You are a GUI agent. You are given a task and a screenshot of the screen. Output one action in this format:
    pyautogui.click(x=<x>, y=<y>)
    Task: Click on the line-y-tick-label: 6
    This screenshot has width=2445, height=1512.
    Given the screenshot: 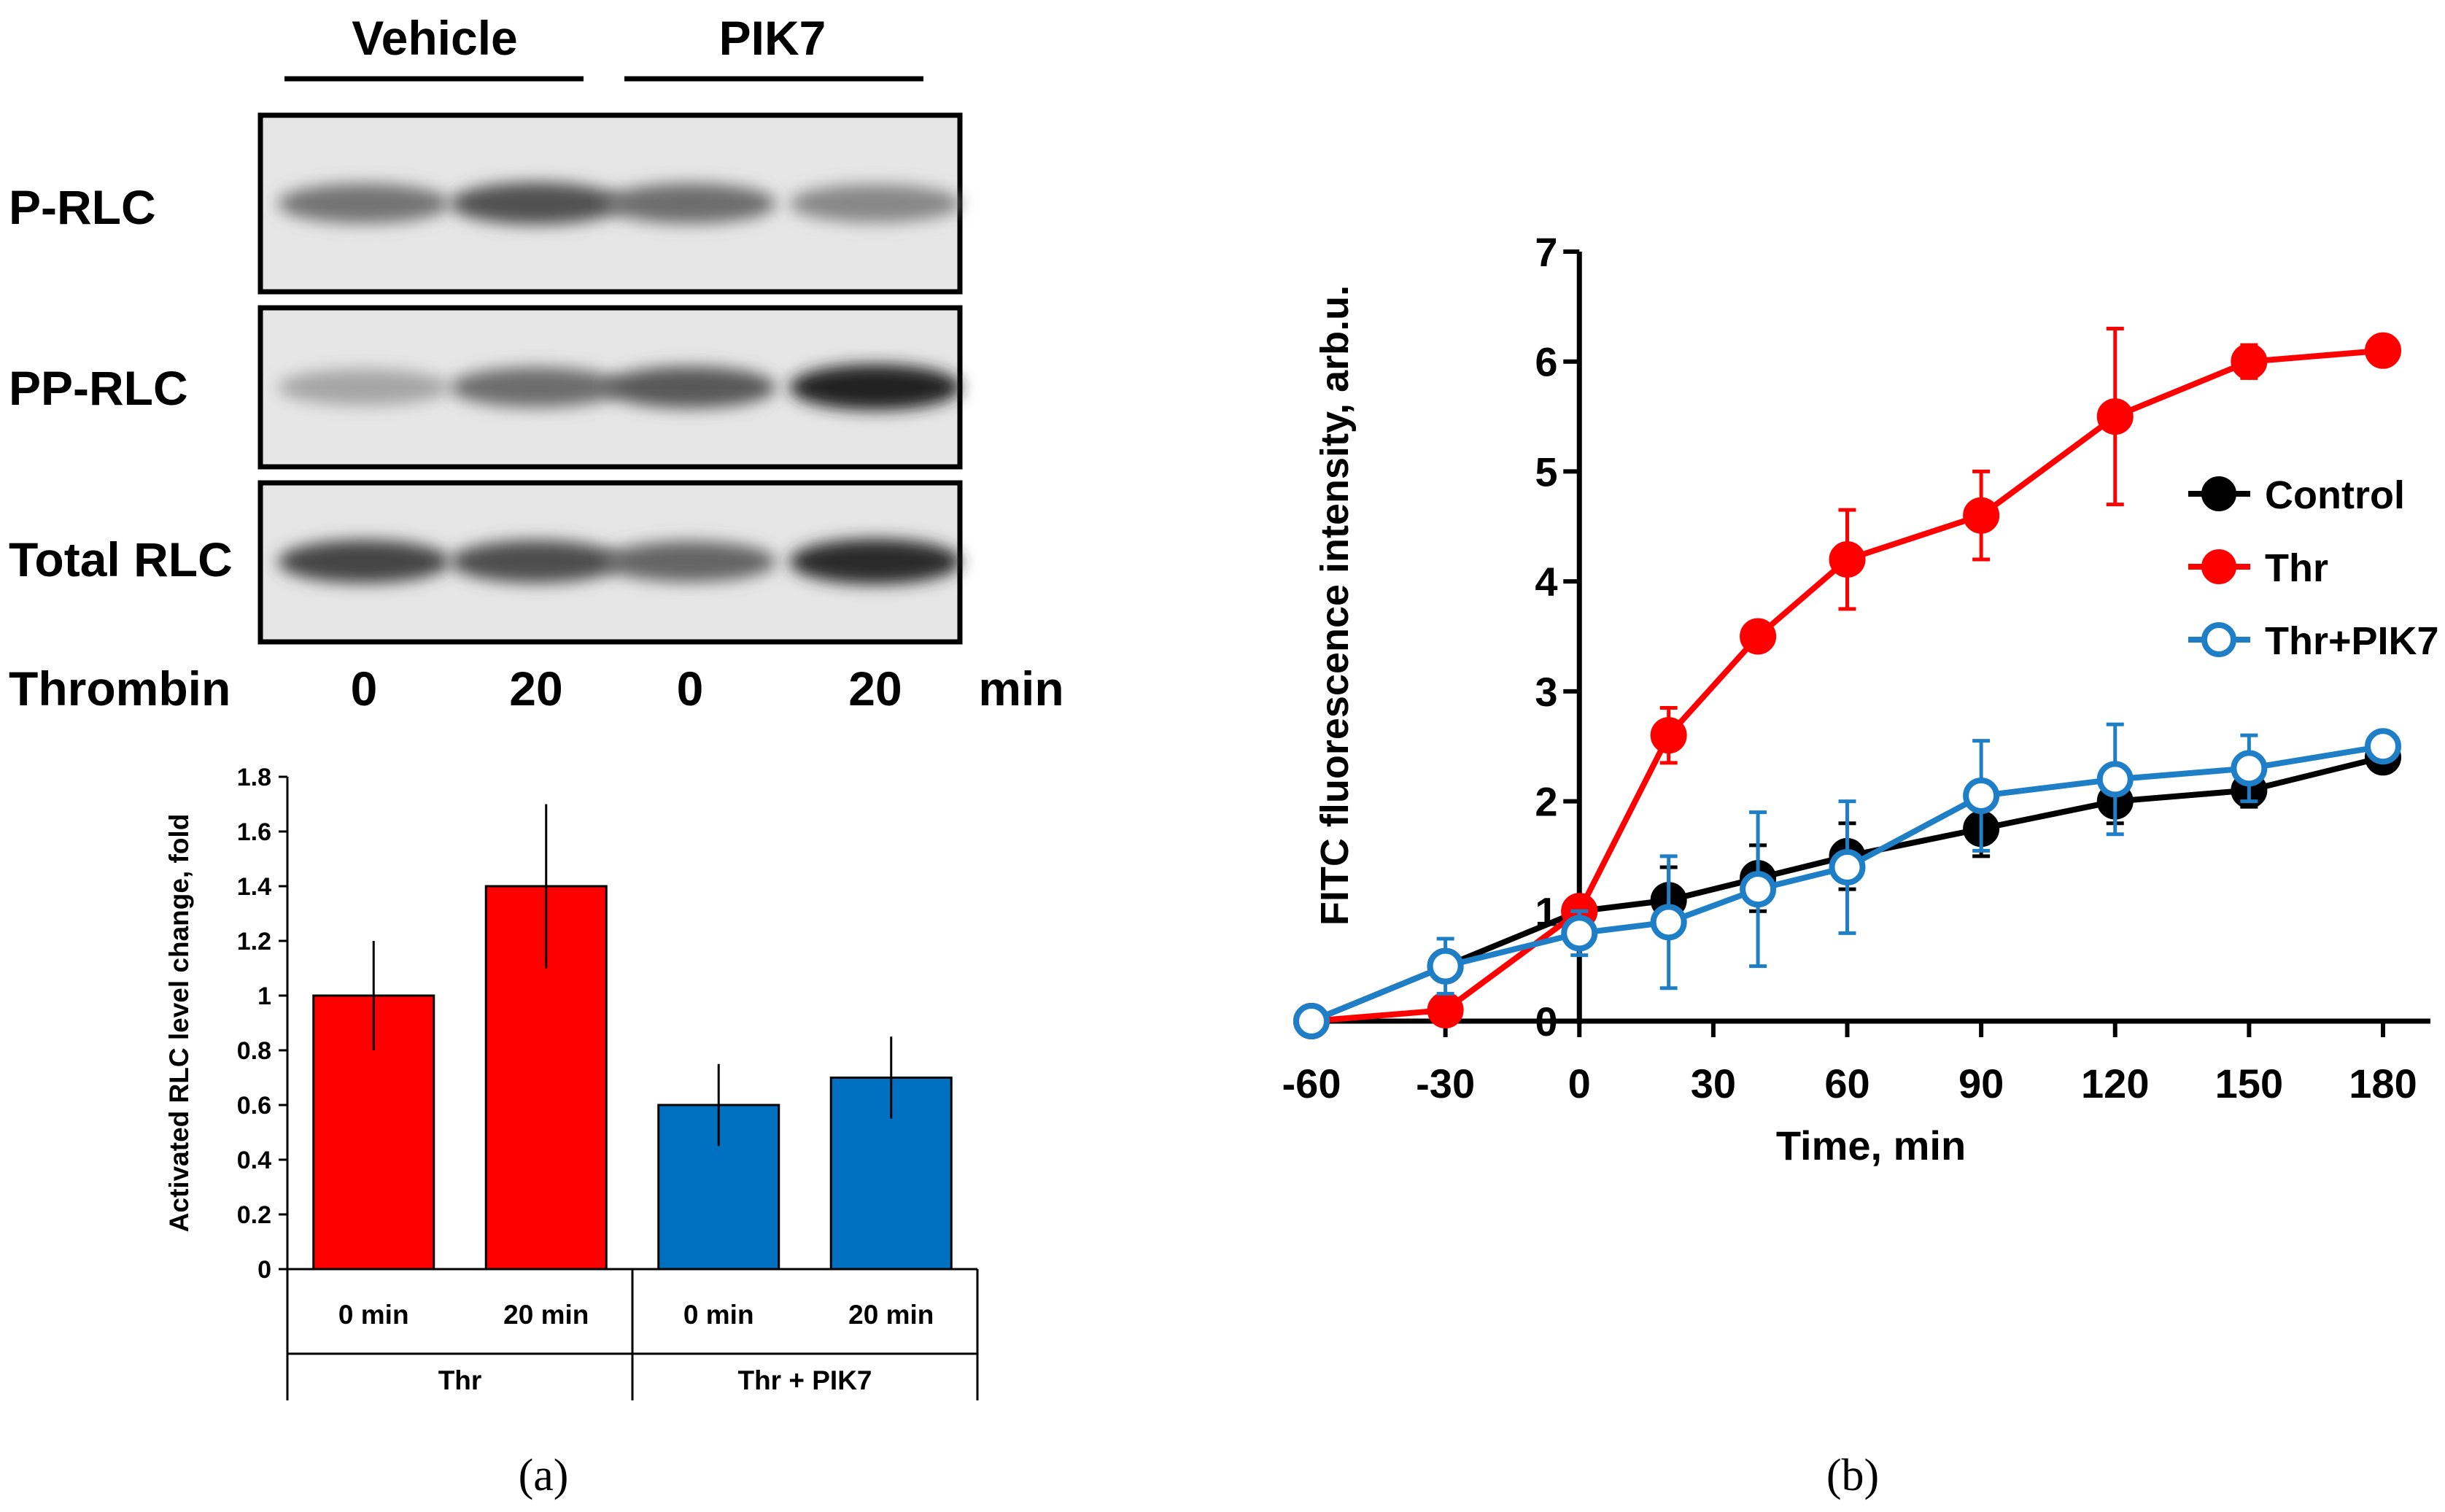 What is the action you would take?
    pyautogui.click(x=1546, y=362)
    